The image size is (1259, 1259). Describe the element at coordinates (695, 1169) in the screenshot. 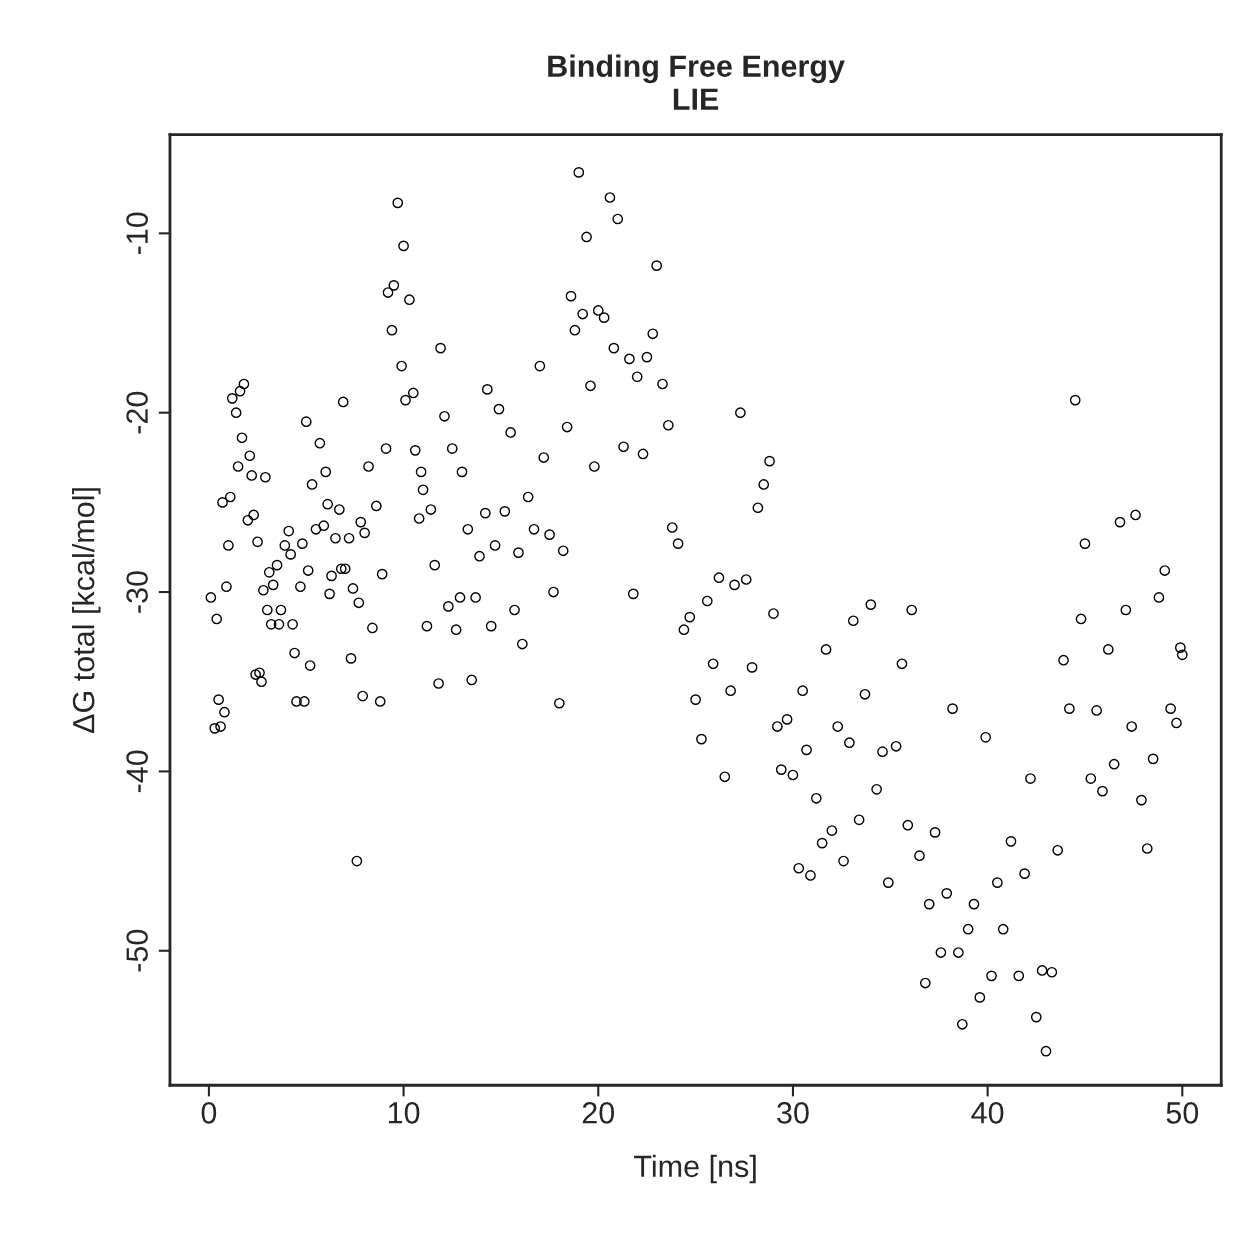

I see `x-axis-title: Time [ns]` at that location.